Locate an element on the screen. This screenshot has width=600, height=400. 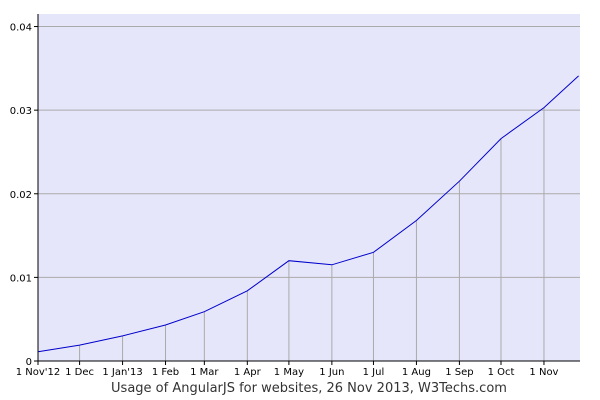
x-tick-label: 1 Jun is located at coordinates (331, 372).